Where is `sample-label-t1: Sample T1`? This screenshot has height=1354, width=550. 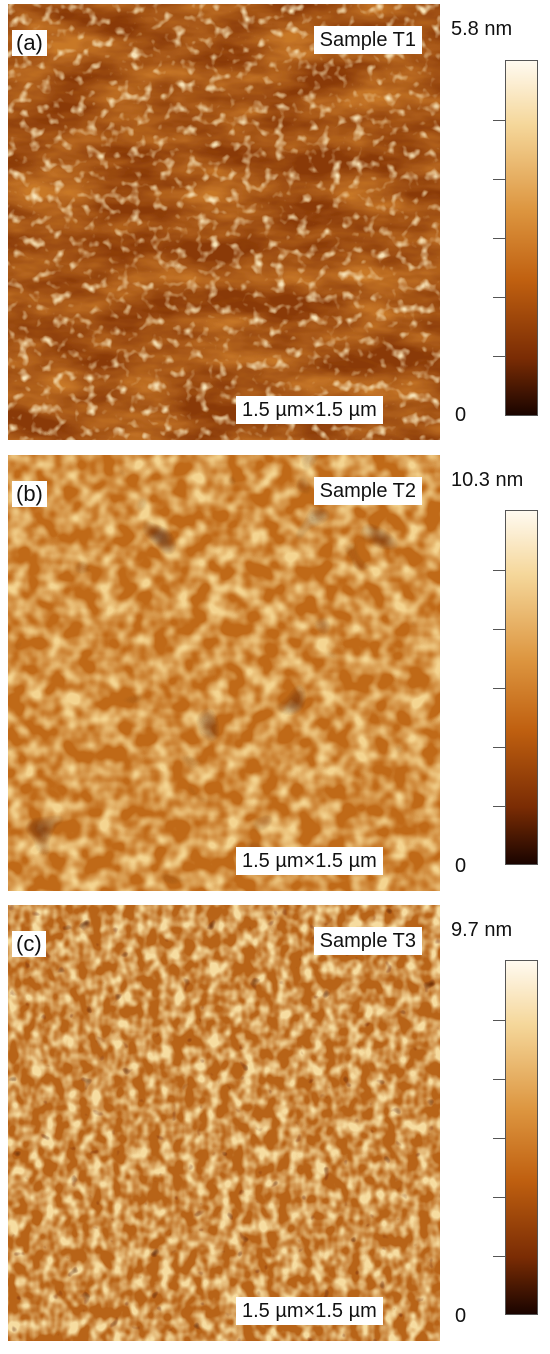
sample-label-t1: Sample T1 is located at coordinates (367, 40).